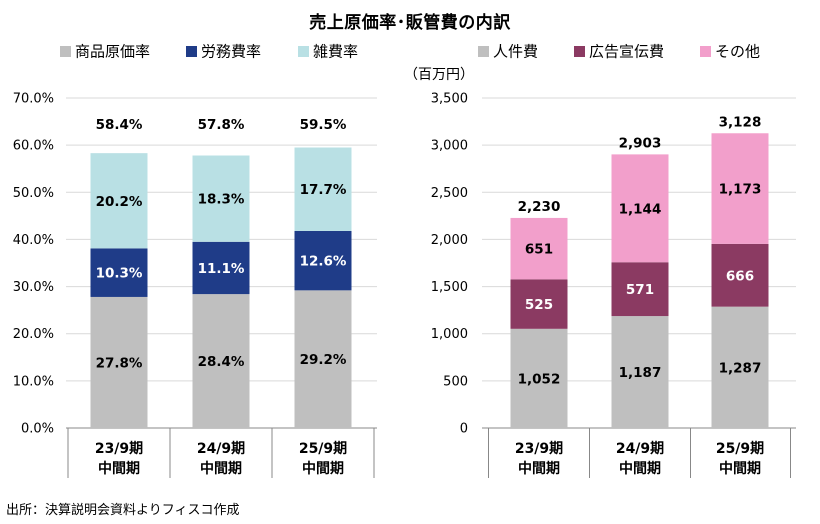  What do you see at coordinates (221, 125) in the screenshot?
I see `chart1-total-label: 57.8%` at bounding box center [221, 125].